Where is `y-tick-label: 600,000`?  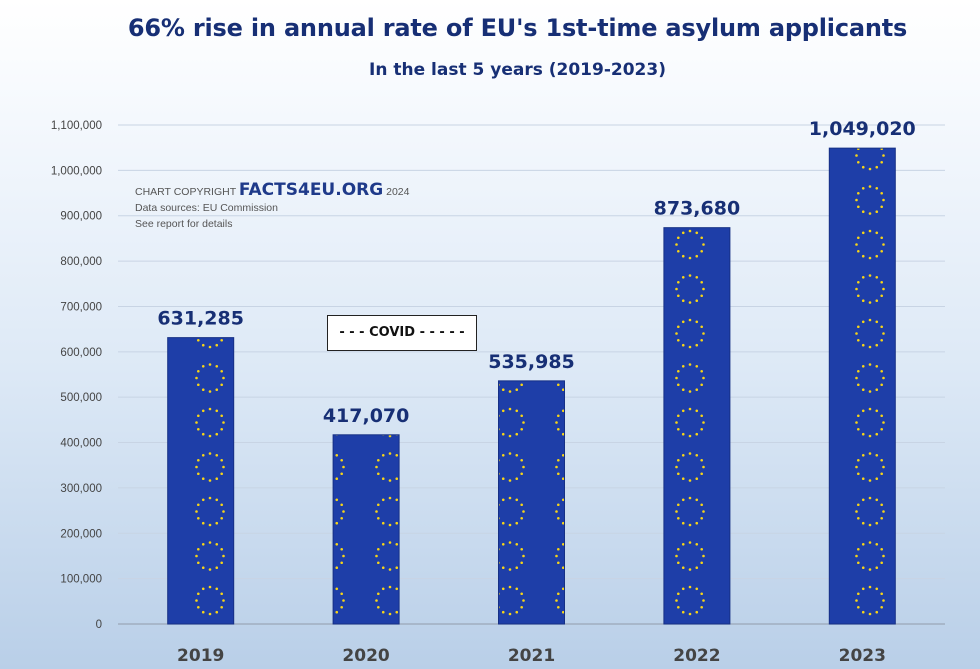
y-tick-label: 600,000 is located at coordinates (81, 353).